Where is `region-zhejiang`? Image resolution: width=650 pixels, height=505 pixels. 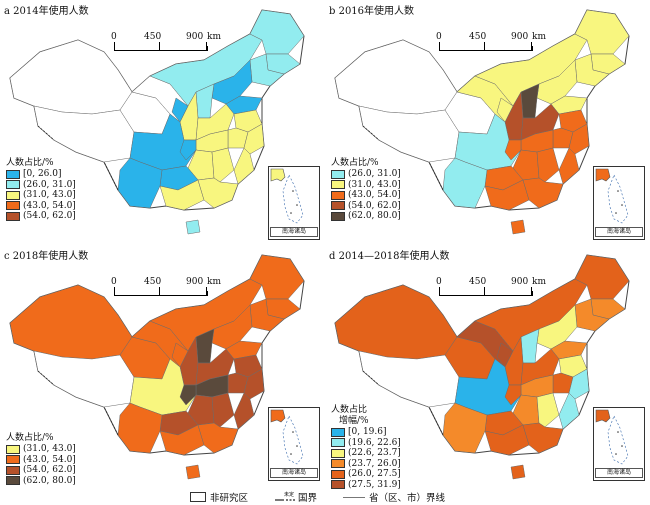
region-zhejiang is located at coordinates (254, 139).